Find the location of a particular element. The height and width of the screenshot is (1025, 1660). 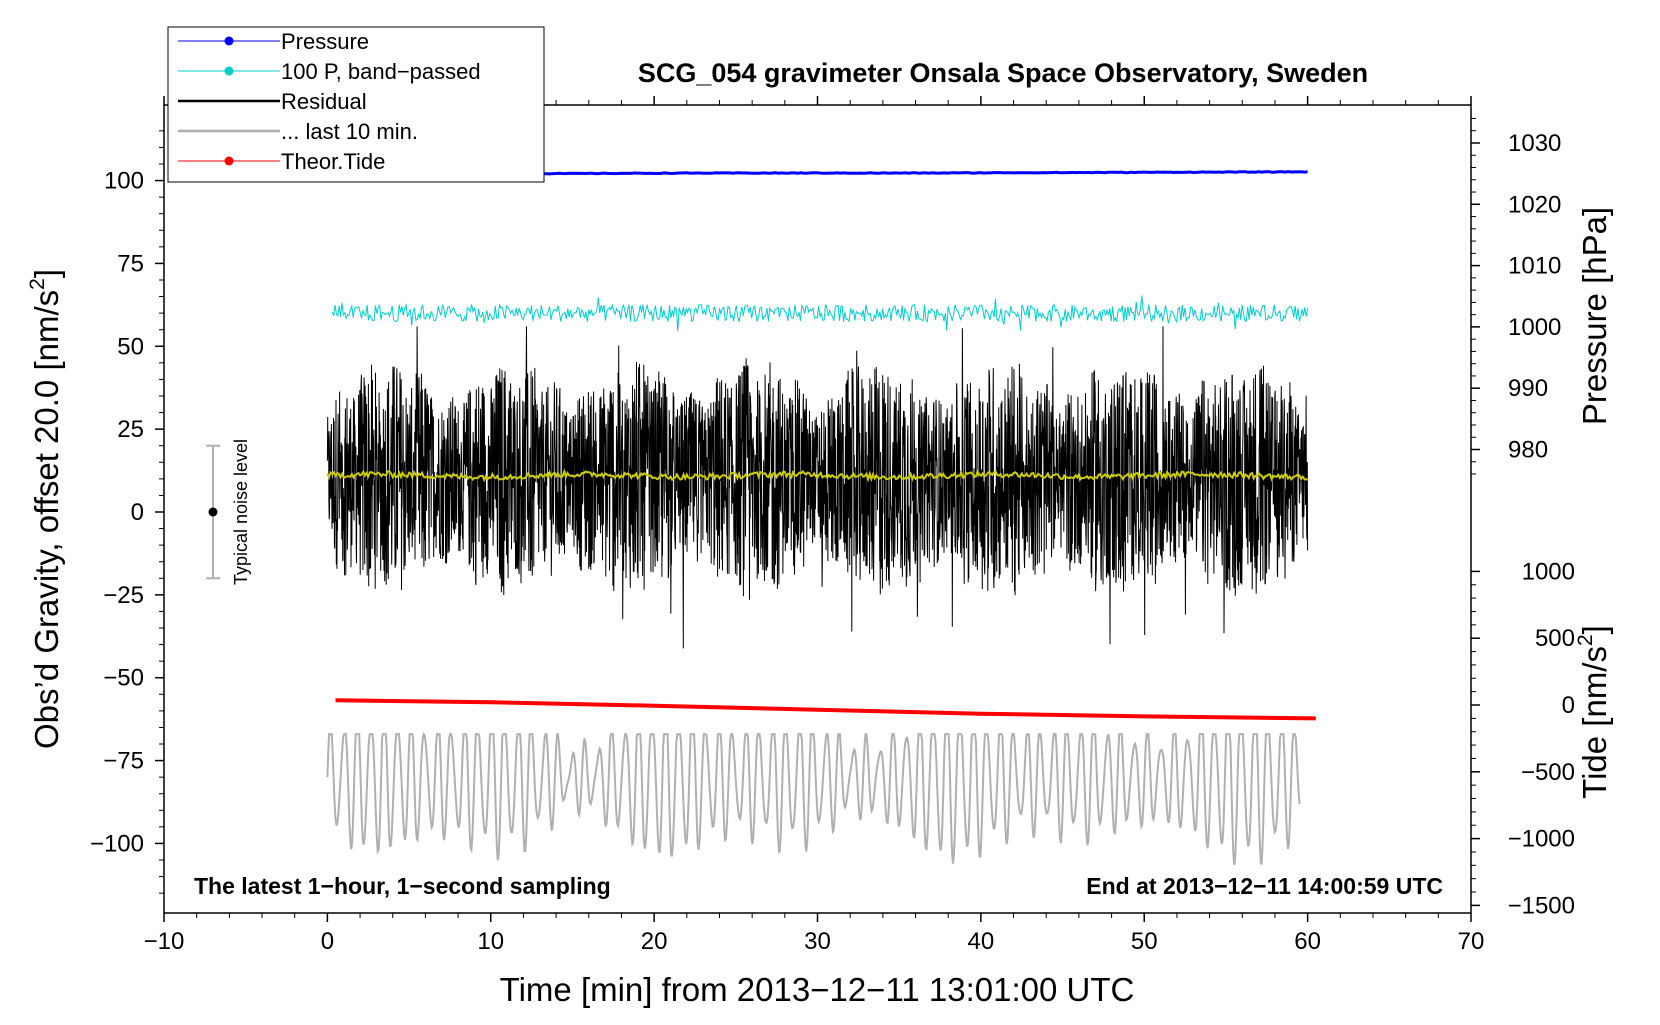

y-pressure-tick-label: 990 is located at coordinates (1528, 388).